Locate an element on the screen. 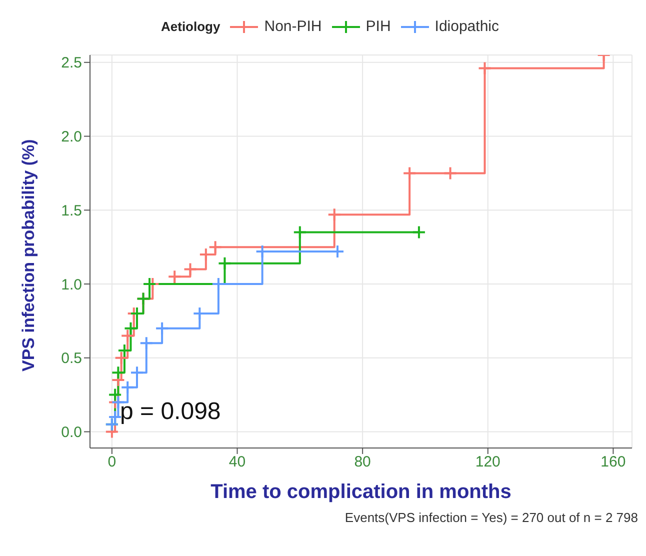 Image resolution: width=646 pixels, height=556 pixels. legend-label: Non-PIH is located at coordinates (293, 26).